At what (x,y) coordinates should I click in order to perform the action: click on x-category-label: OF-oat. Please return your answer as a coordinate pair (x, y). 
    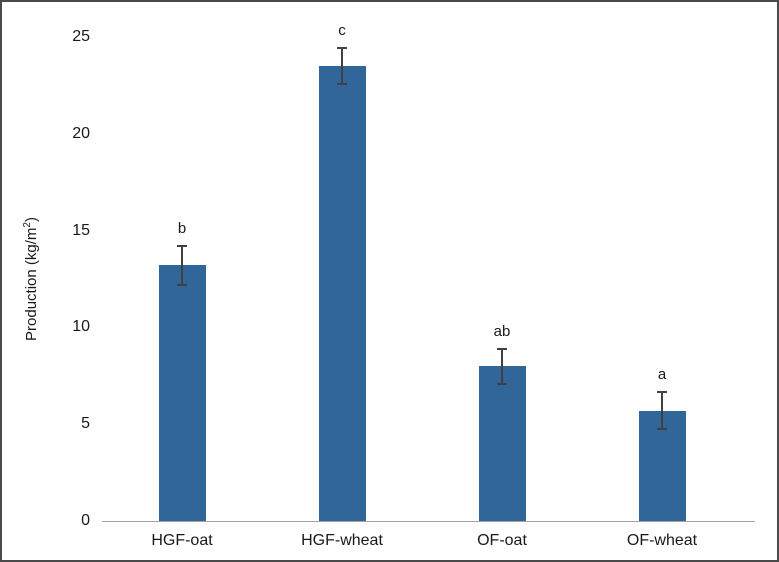
    Looking at the image, I should click on (502, 540).